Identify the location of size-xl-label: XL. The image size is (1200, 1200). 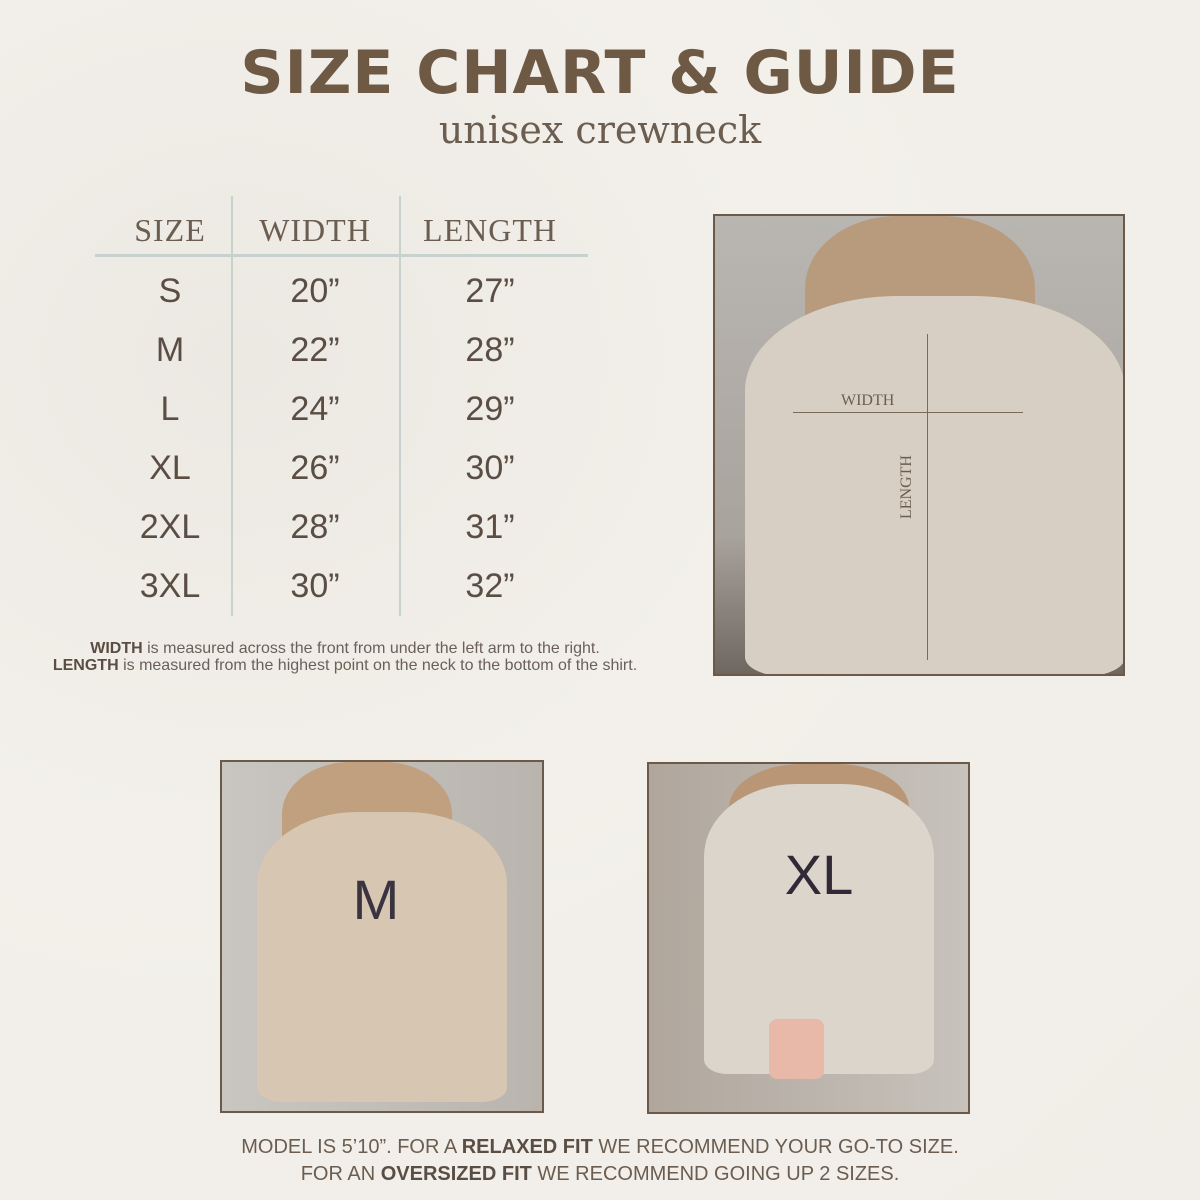
(819, 874).